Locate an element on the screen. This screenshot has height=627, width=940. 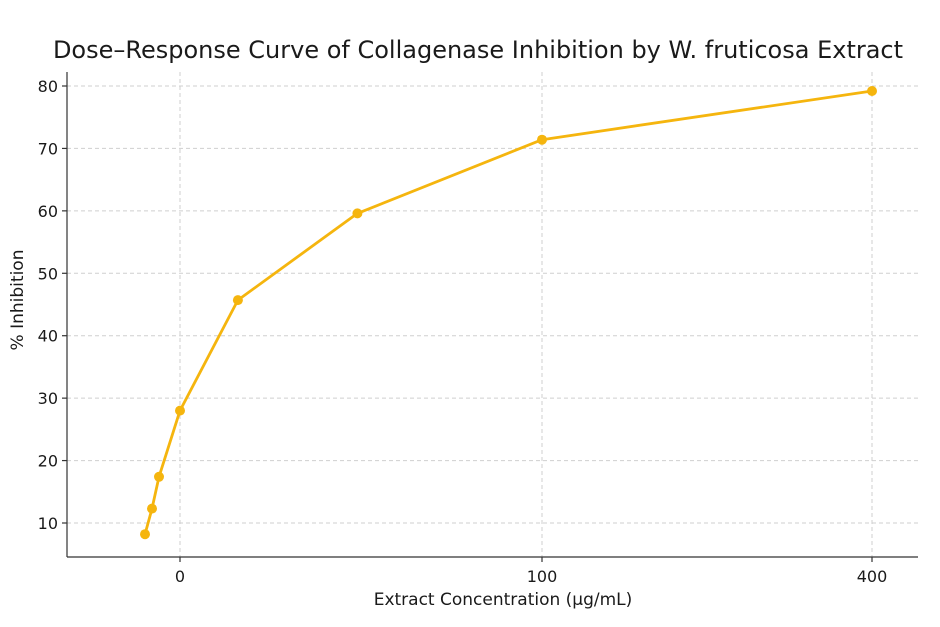
y-tick-label: 70 is located at coordinates (48, 148).